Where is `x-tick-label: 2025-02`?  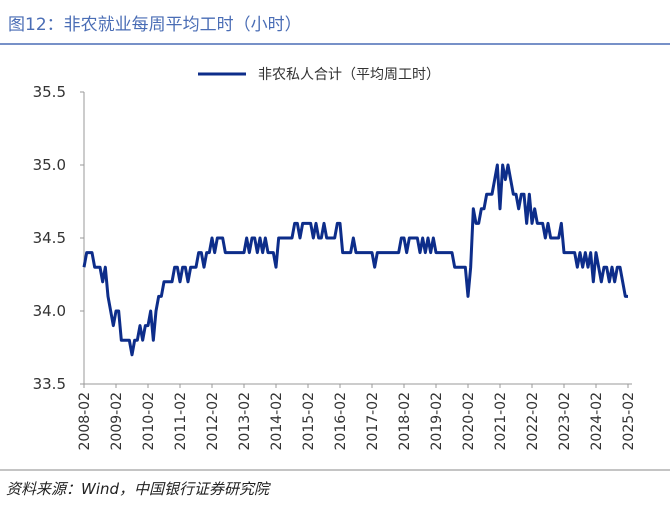 x-tick-label: 2025-02 is located at coordinates (629, 421).